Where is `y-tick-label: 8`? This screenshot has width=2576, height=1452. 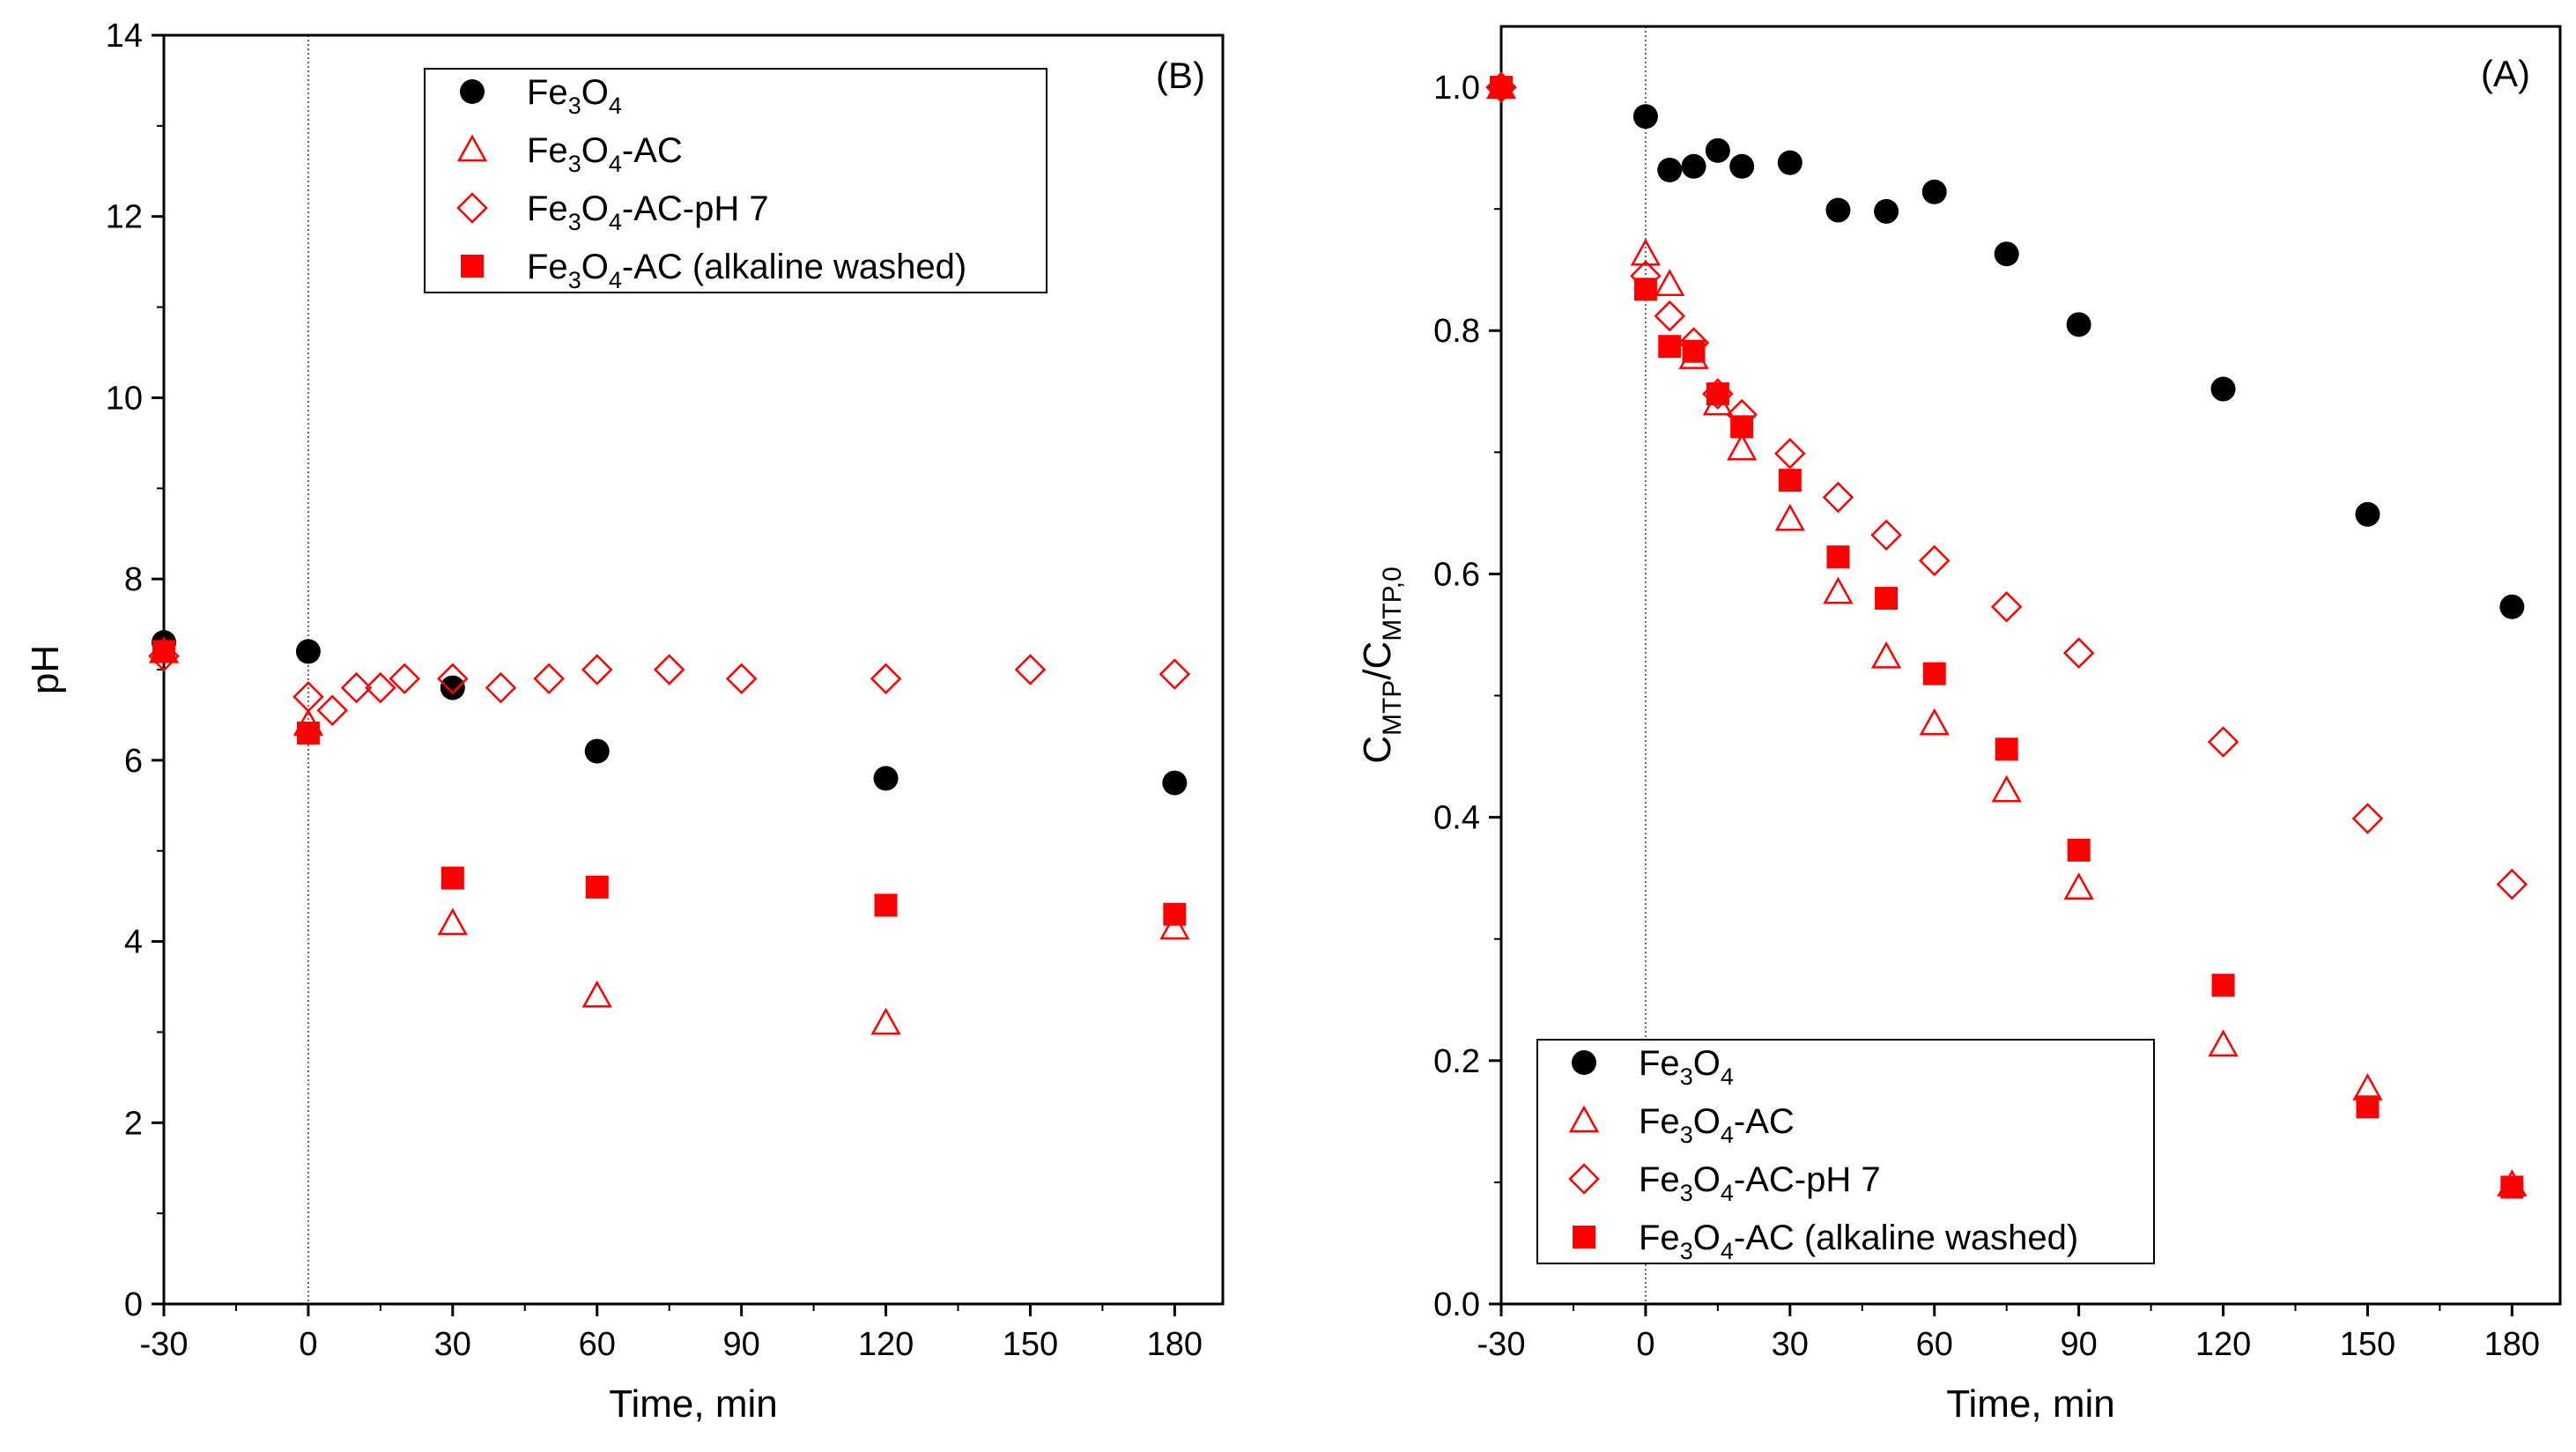
y-tick-label: 8 is located at coordinates (133, 579).